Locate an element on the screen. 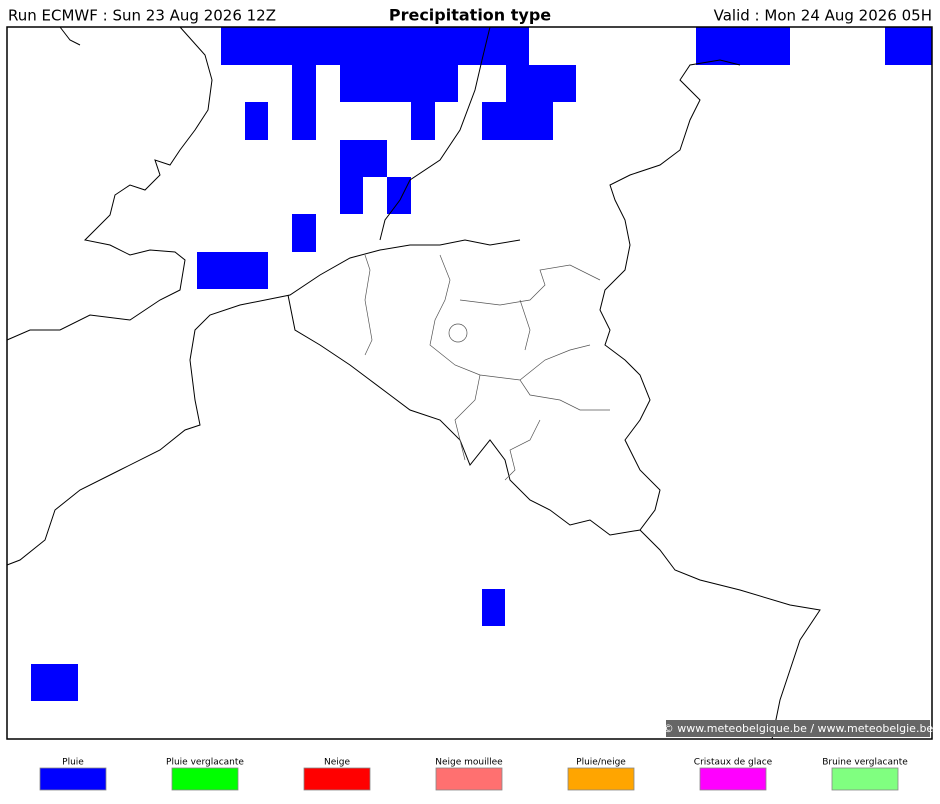 The image size is (940, 804). legend-label: Neige is located at coordinates (337, 763).